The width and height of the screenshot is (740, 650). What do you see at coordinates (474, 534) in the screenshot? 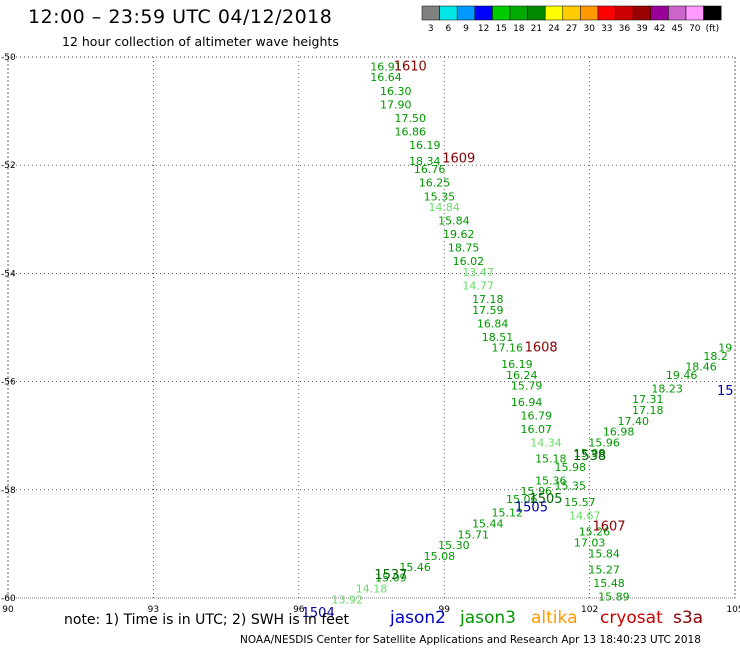
I see `swh-value: 15.71` at bounding box center [474, 534].